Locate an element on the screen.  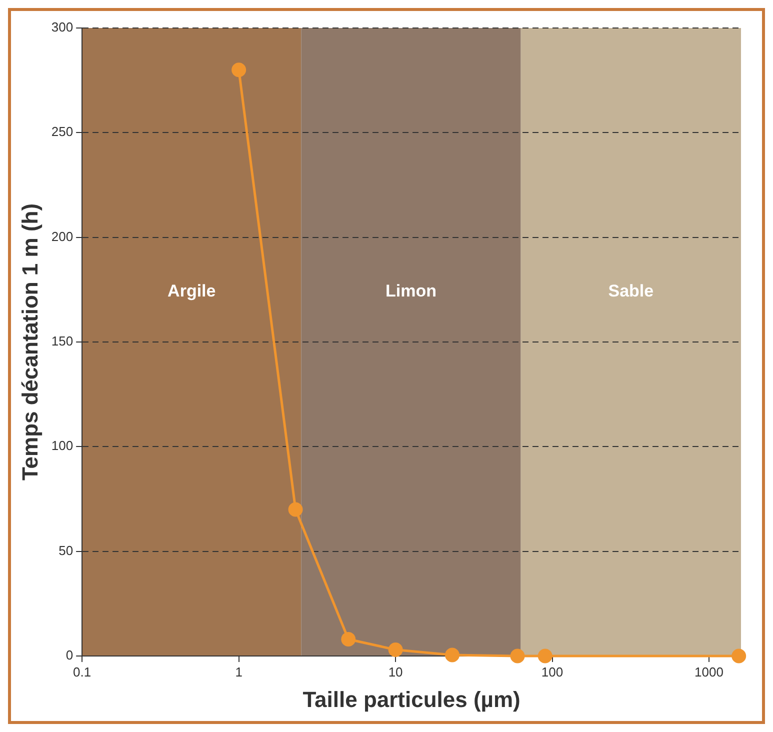
y-tick-label: 200 is located at coordinates (62, 236).